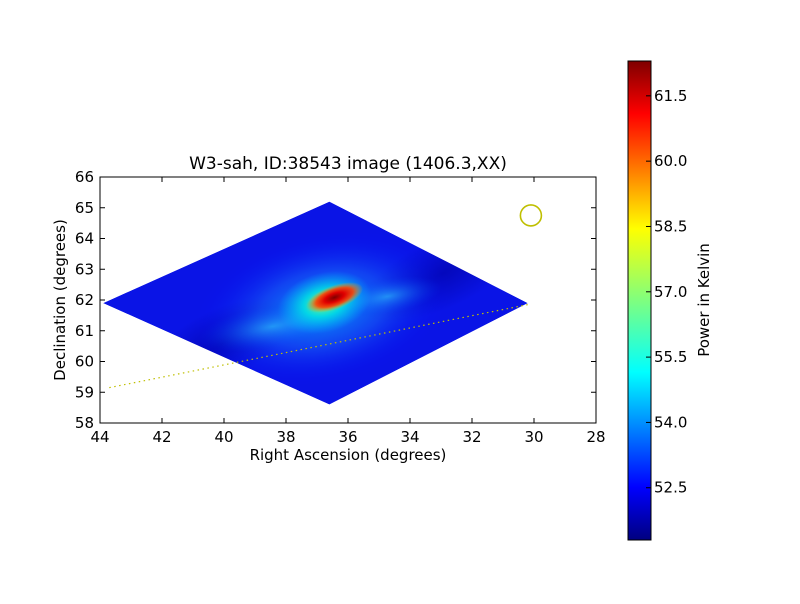 This screenshot has height=604, width=800. I want to click on x-tick-label: 38, so click(285, 437).